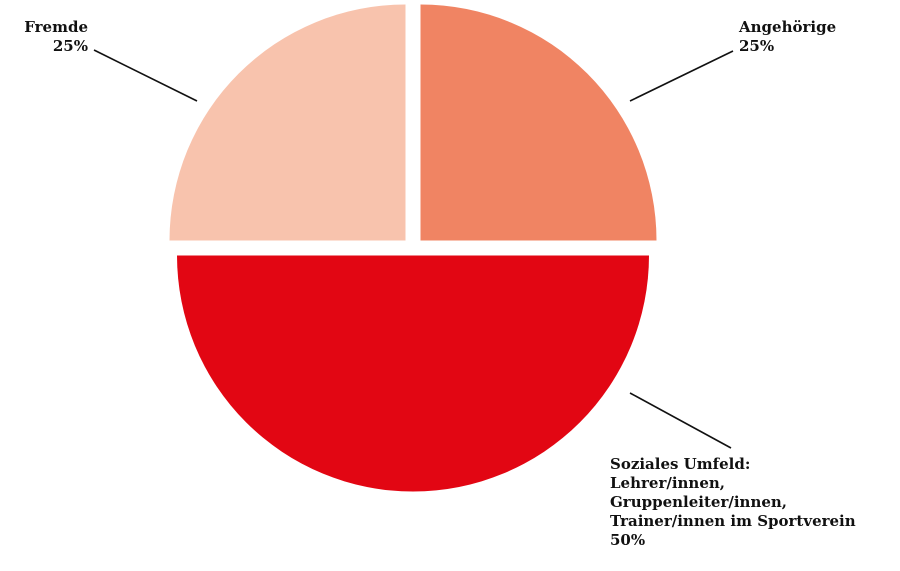 The width and height of the screenshot is (900, 571). I want to click on slice-value-angehoerige: 25%, so click(757, 46).